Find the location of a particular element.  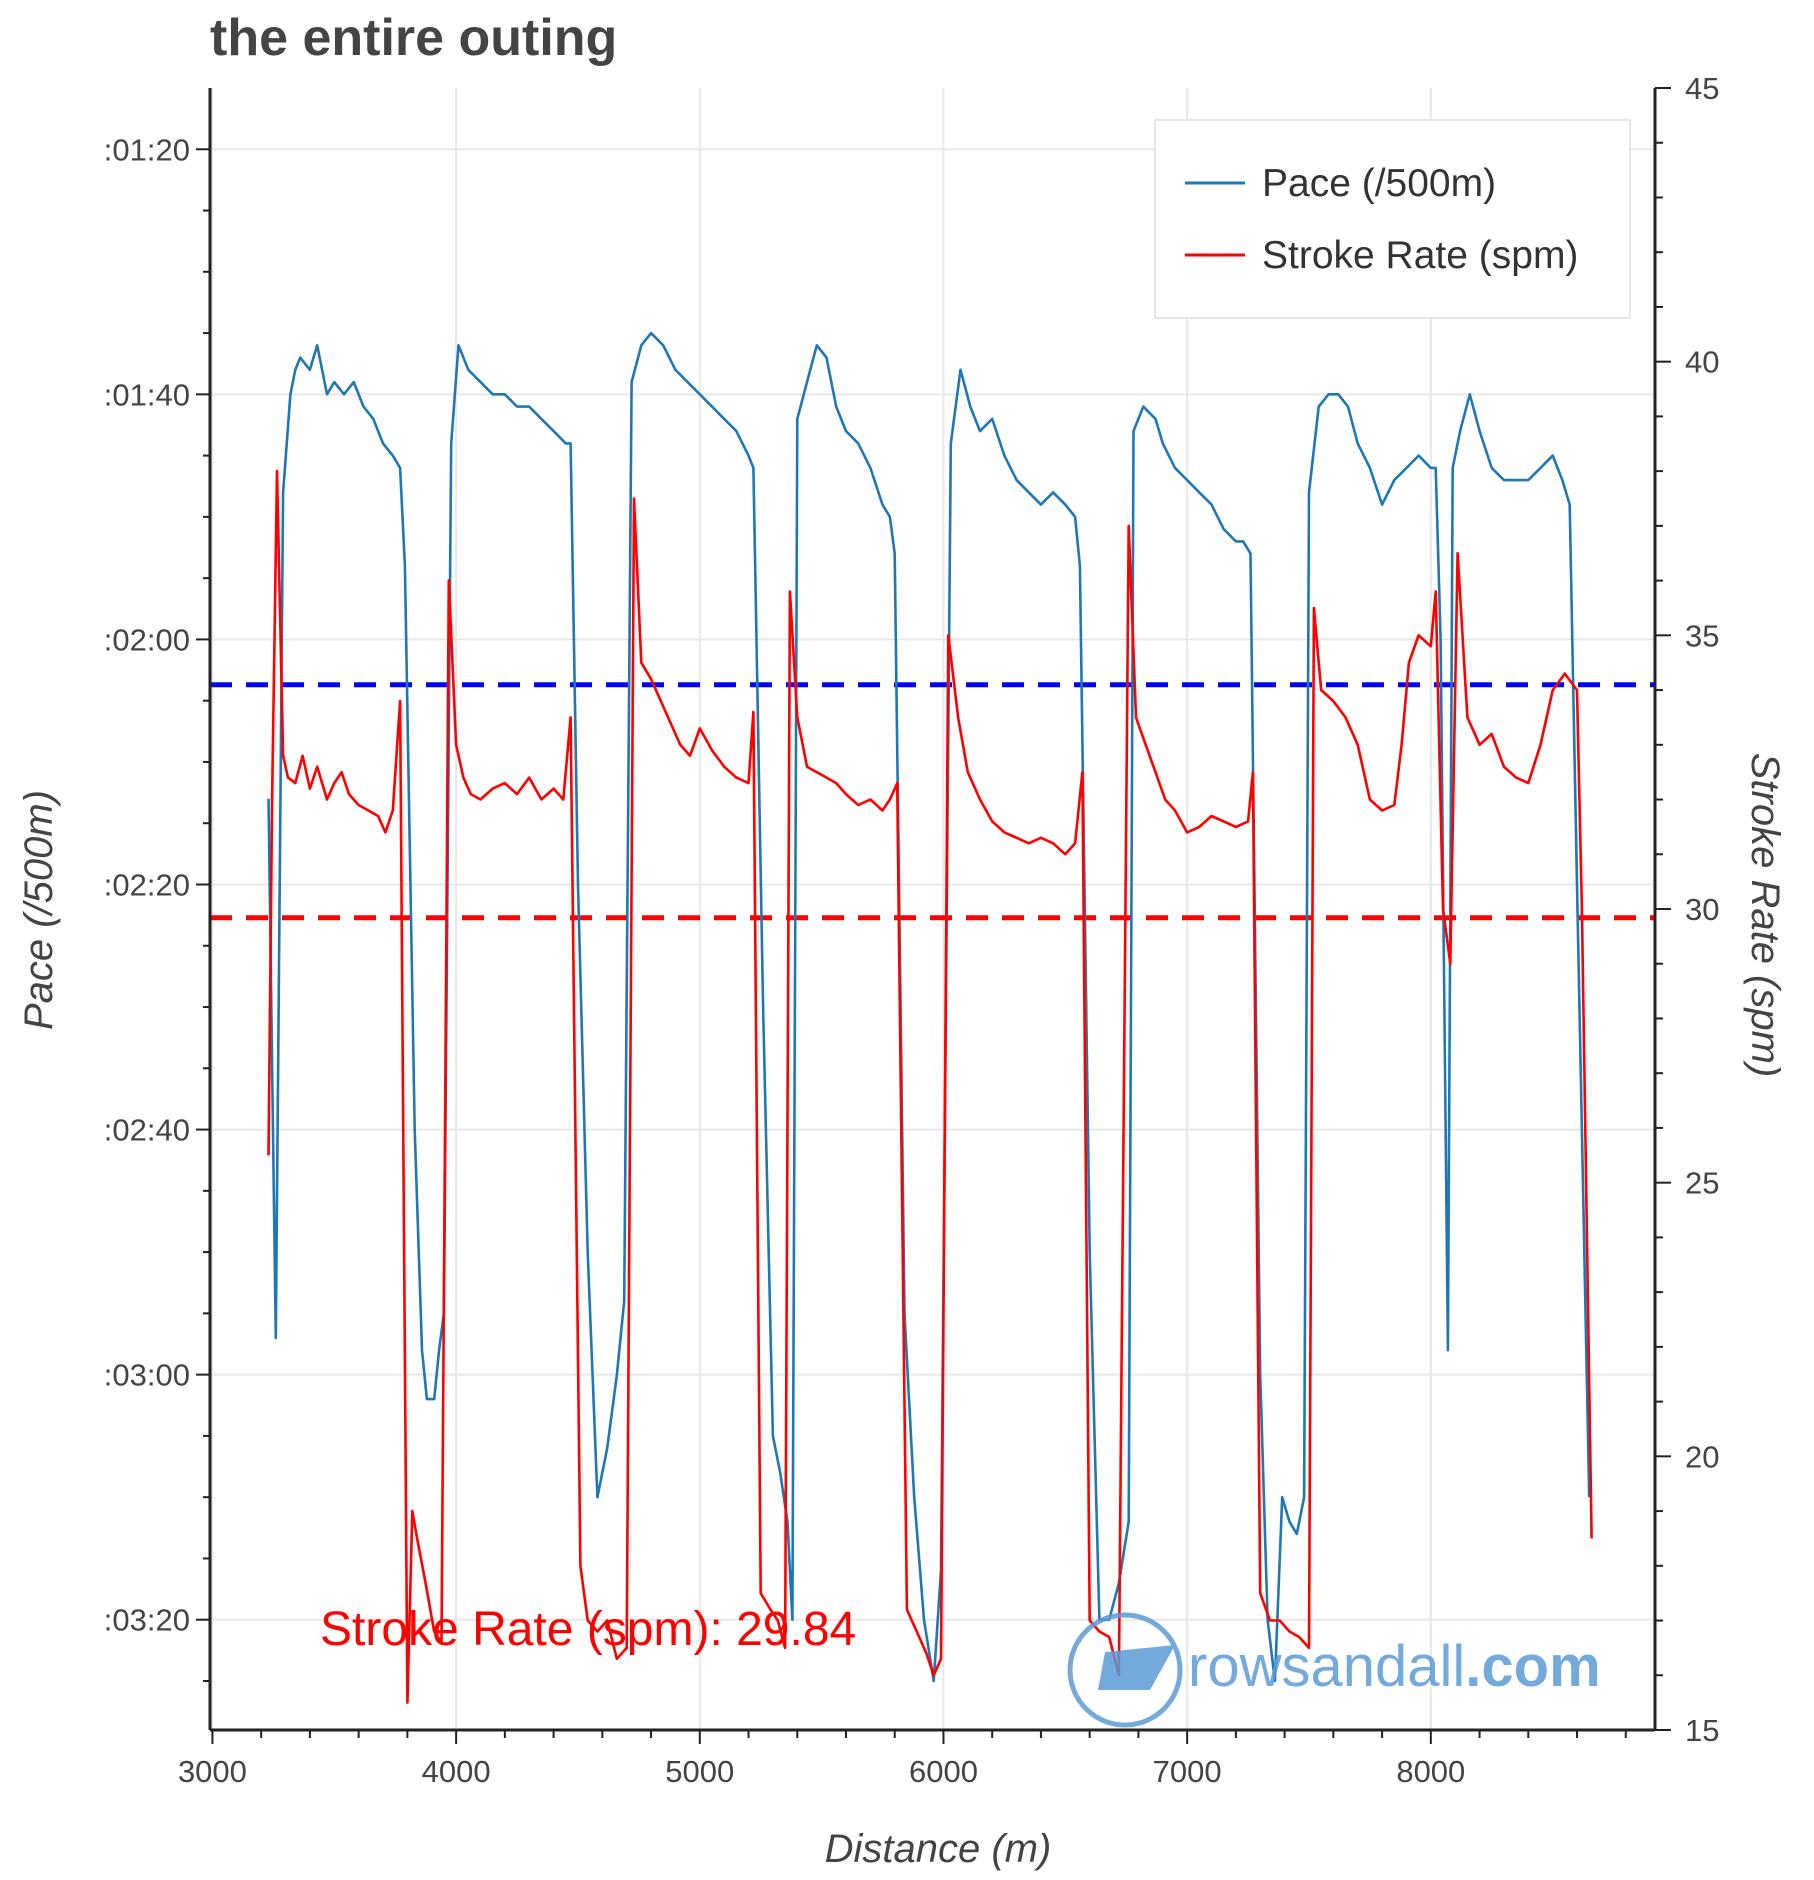

watermark-logo-icon is located at coordinates (1125, 1670).